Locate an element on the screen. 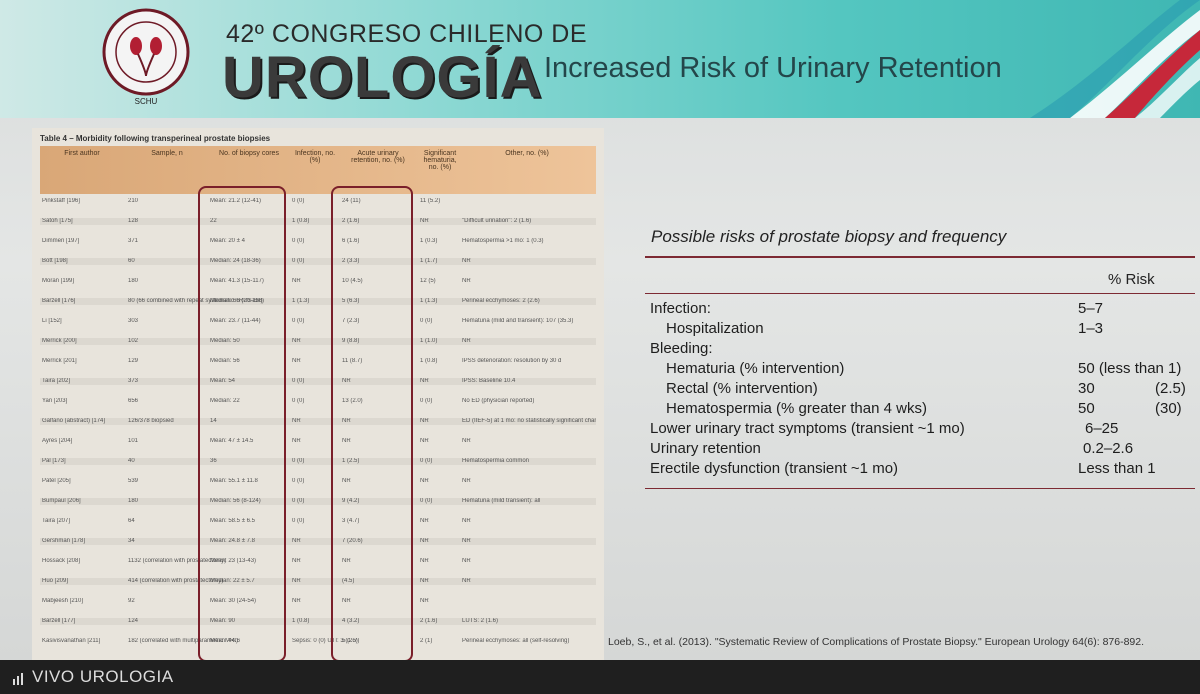  table-cell: Bumpaul [206] is located at coordinates (61, 501).